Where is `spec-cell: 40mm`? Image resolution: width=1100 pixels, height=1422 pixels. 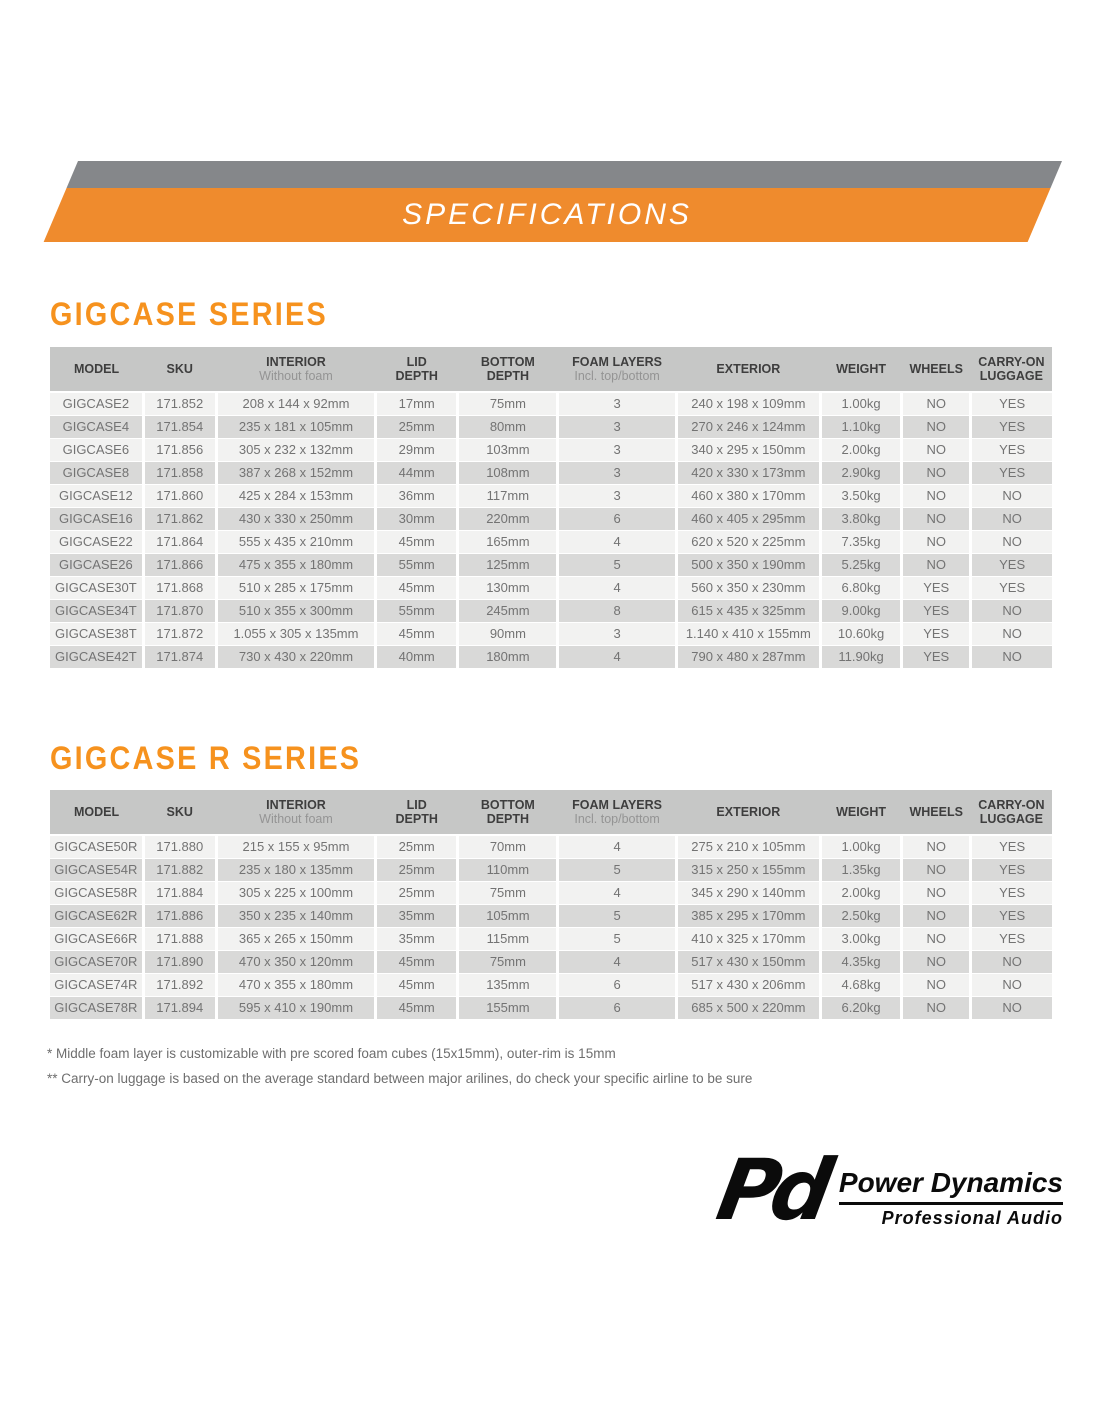 spec-cell: 40mm is located at coordinates (416, 656).